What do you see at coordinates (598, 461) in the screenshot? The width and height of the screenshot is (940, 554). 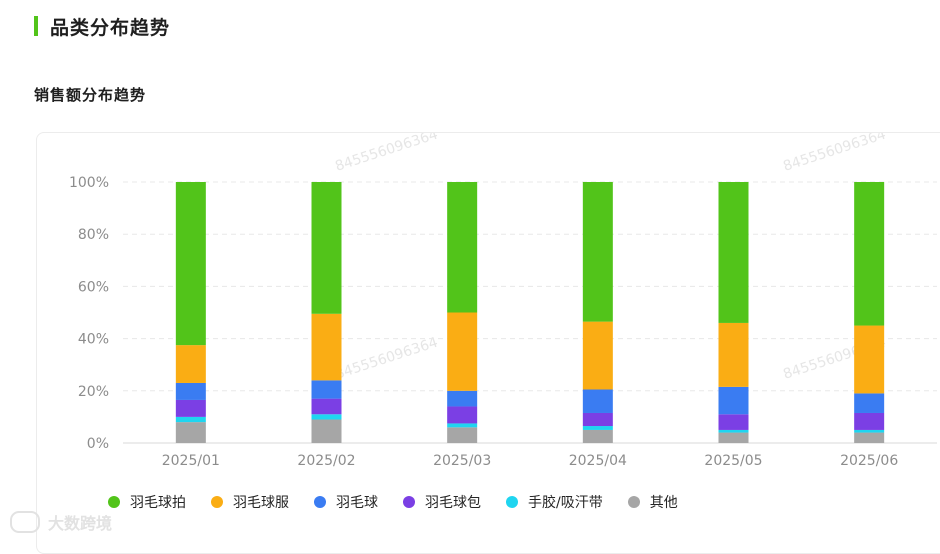 I see `x-tick-label: 2025/04` at bounding box center [598, 461].